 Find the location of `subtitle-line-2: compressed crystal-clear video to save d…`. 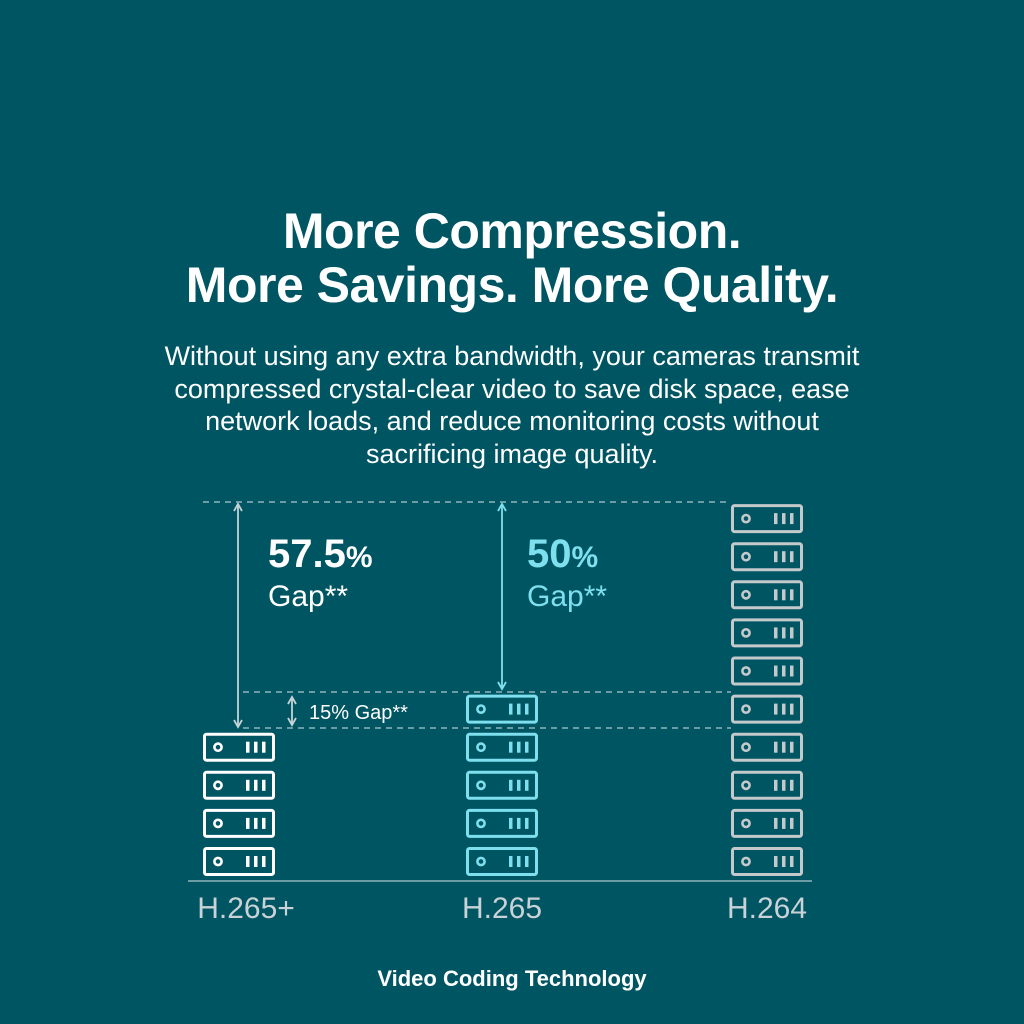

subtitle-line-2: compressed crystal-clear video to save d… is located at coordinates (512, 388).